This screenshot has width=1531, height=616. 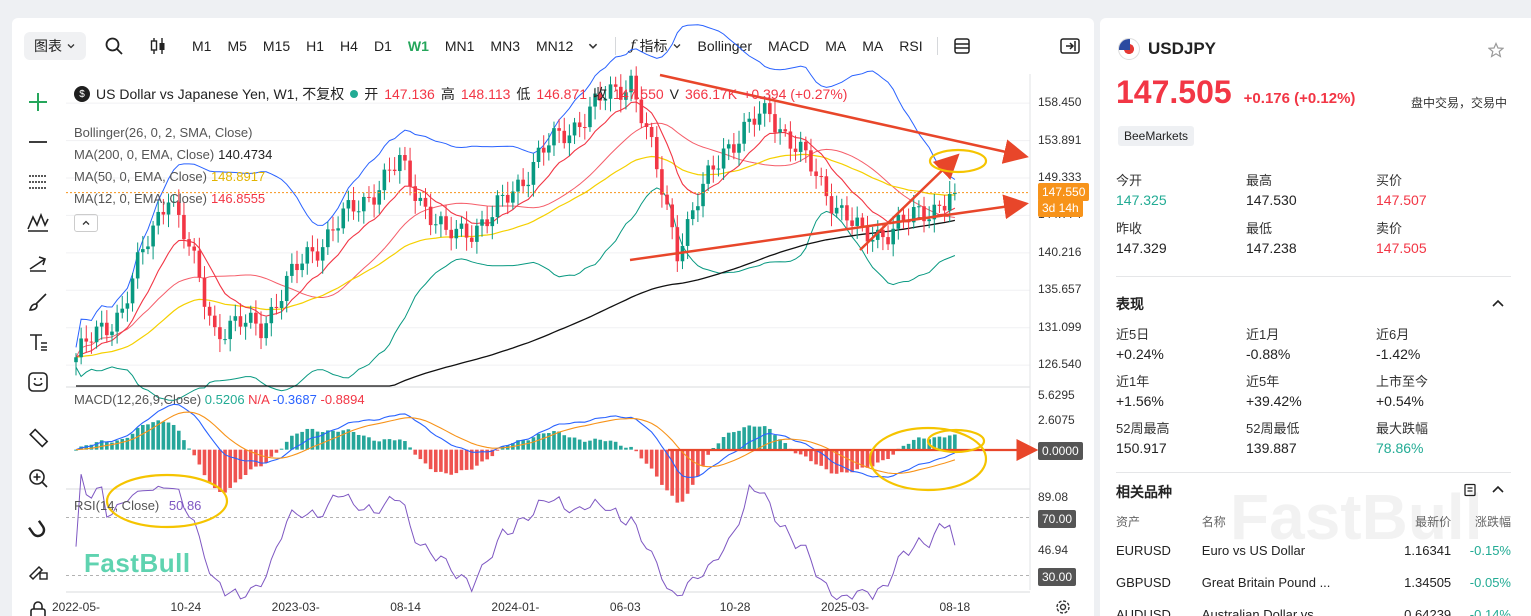 What do you see at coordinates (593, 46) in the screenshot?
I see `chevron-down-icon` at bounding box center [593, 46].